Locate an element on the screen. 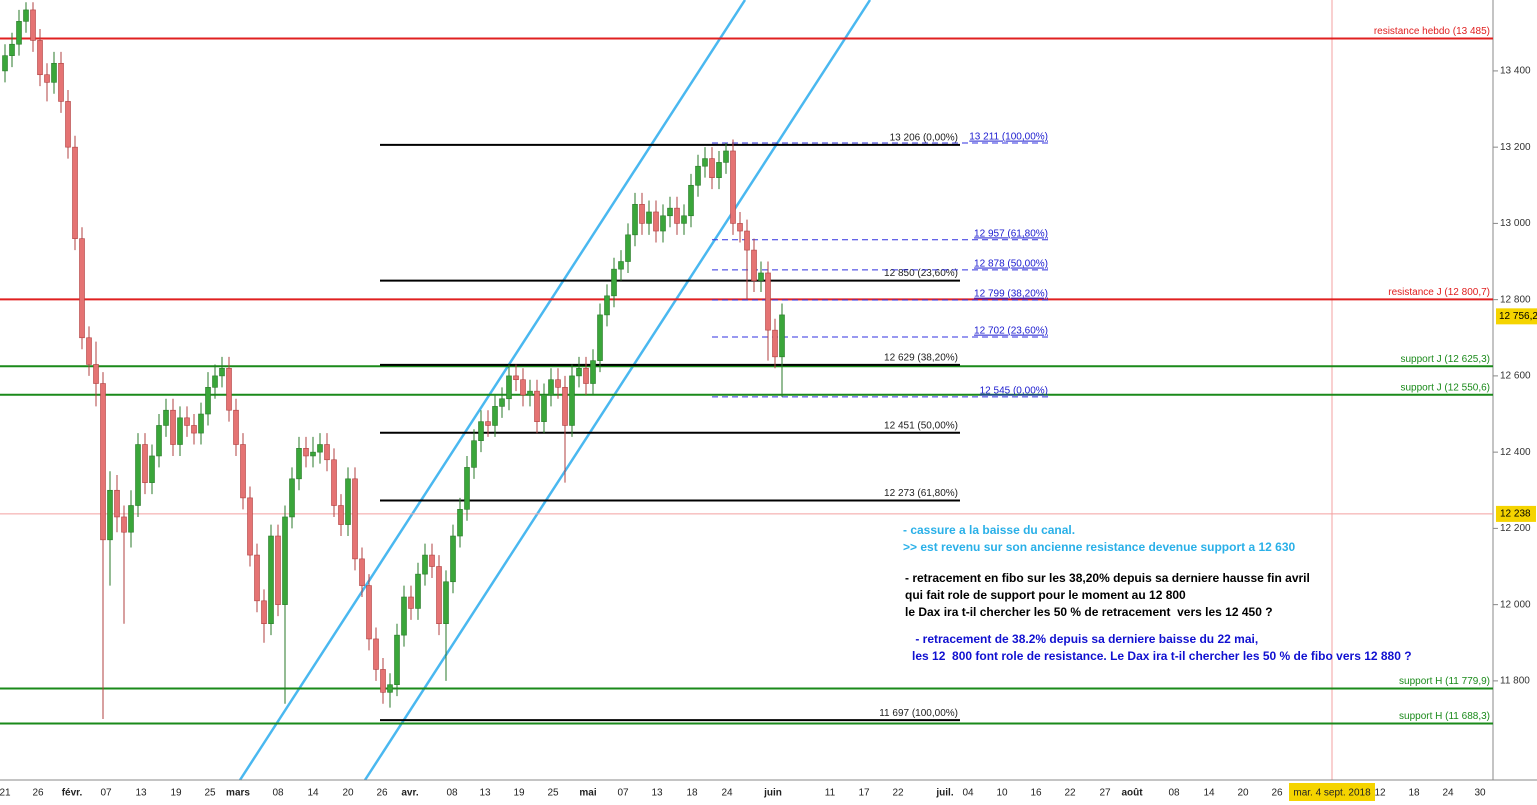  x-tick-label: mars is located at coordinates (238, 793).